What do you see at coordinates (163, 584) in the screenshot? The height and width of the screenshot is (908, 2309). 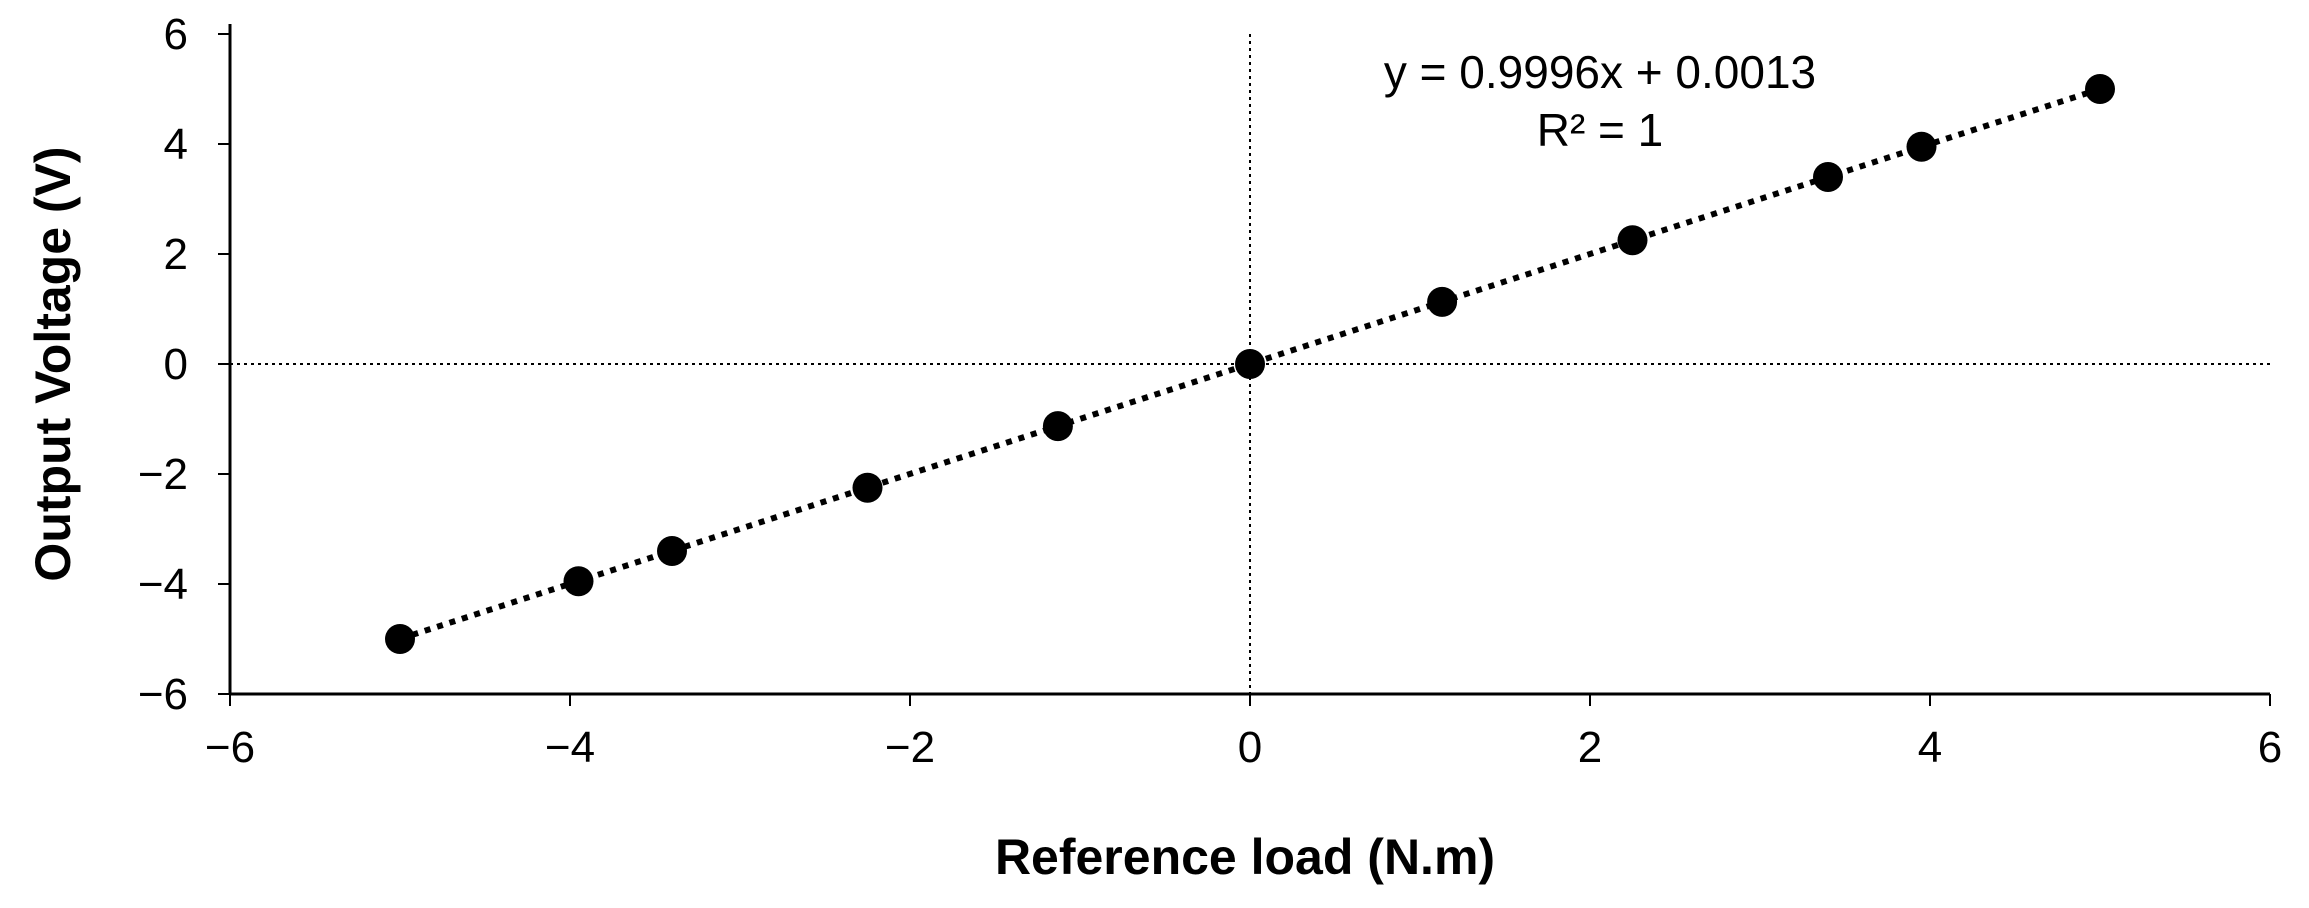 I see `y-tick-label: −4` at bounding box center [163, 584].